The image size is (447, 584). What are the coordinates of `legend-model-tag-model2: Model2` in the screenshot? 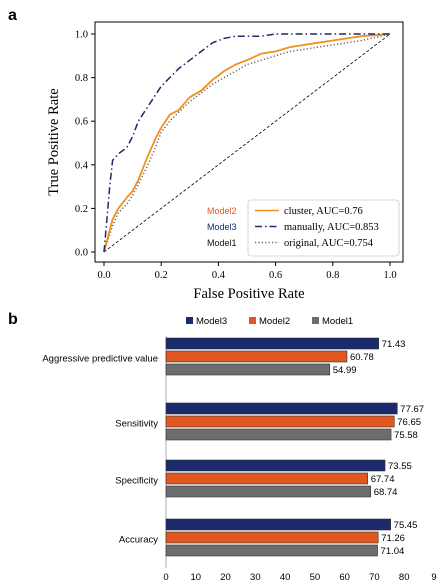 It's located at (222, 211).